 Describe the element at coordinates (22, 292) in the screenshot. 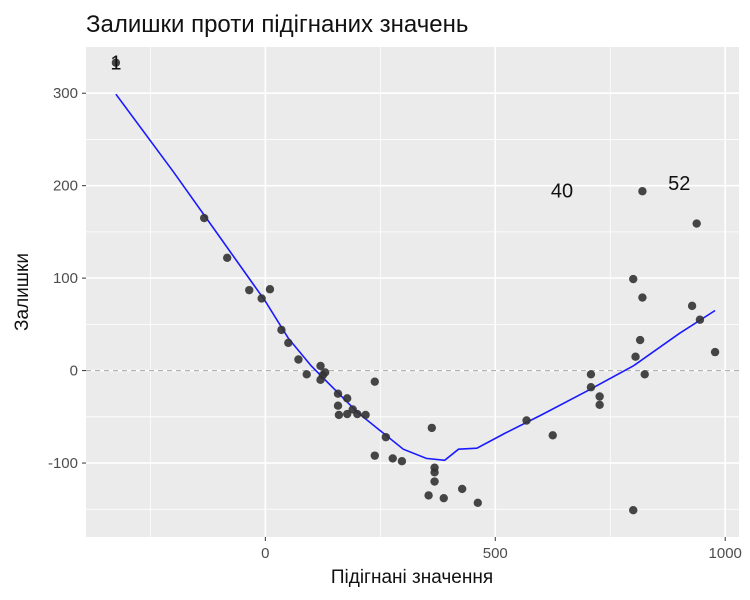

I see `y-axis-title: Залишки` at that location.